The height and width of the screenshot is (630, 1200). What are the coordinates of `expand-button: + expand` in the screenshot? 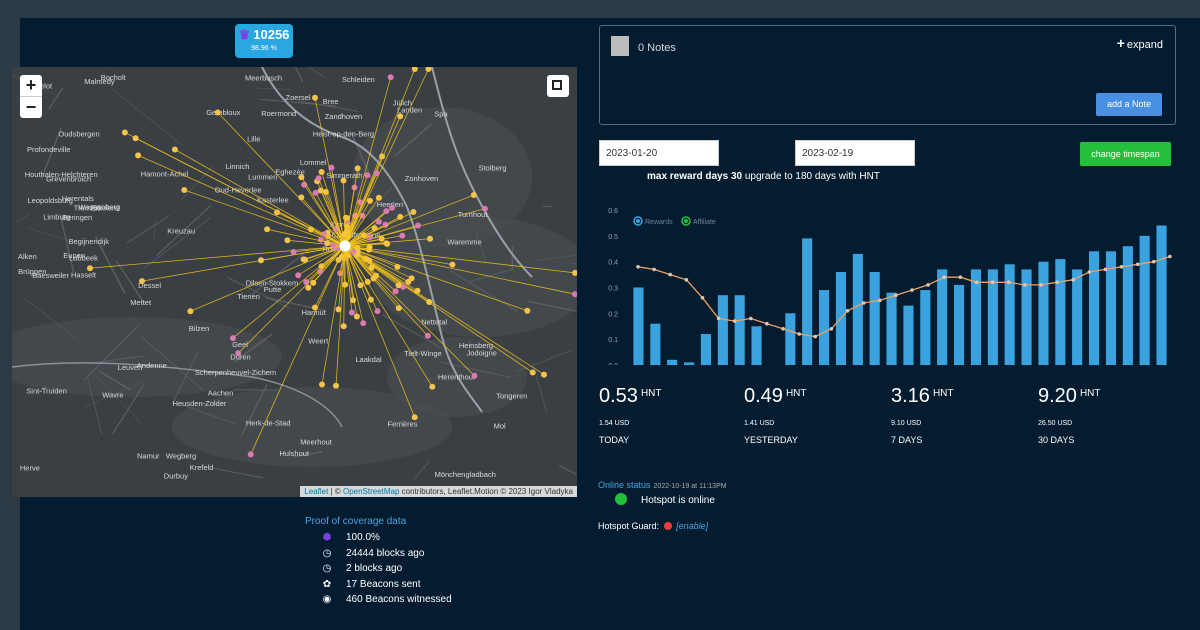 It's located at (1140, 43).